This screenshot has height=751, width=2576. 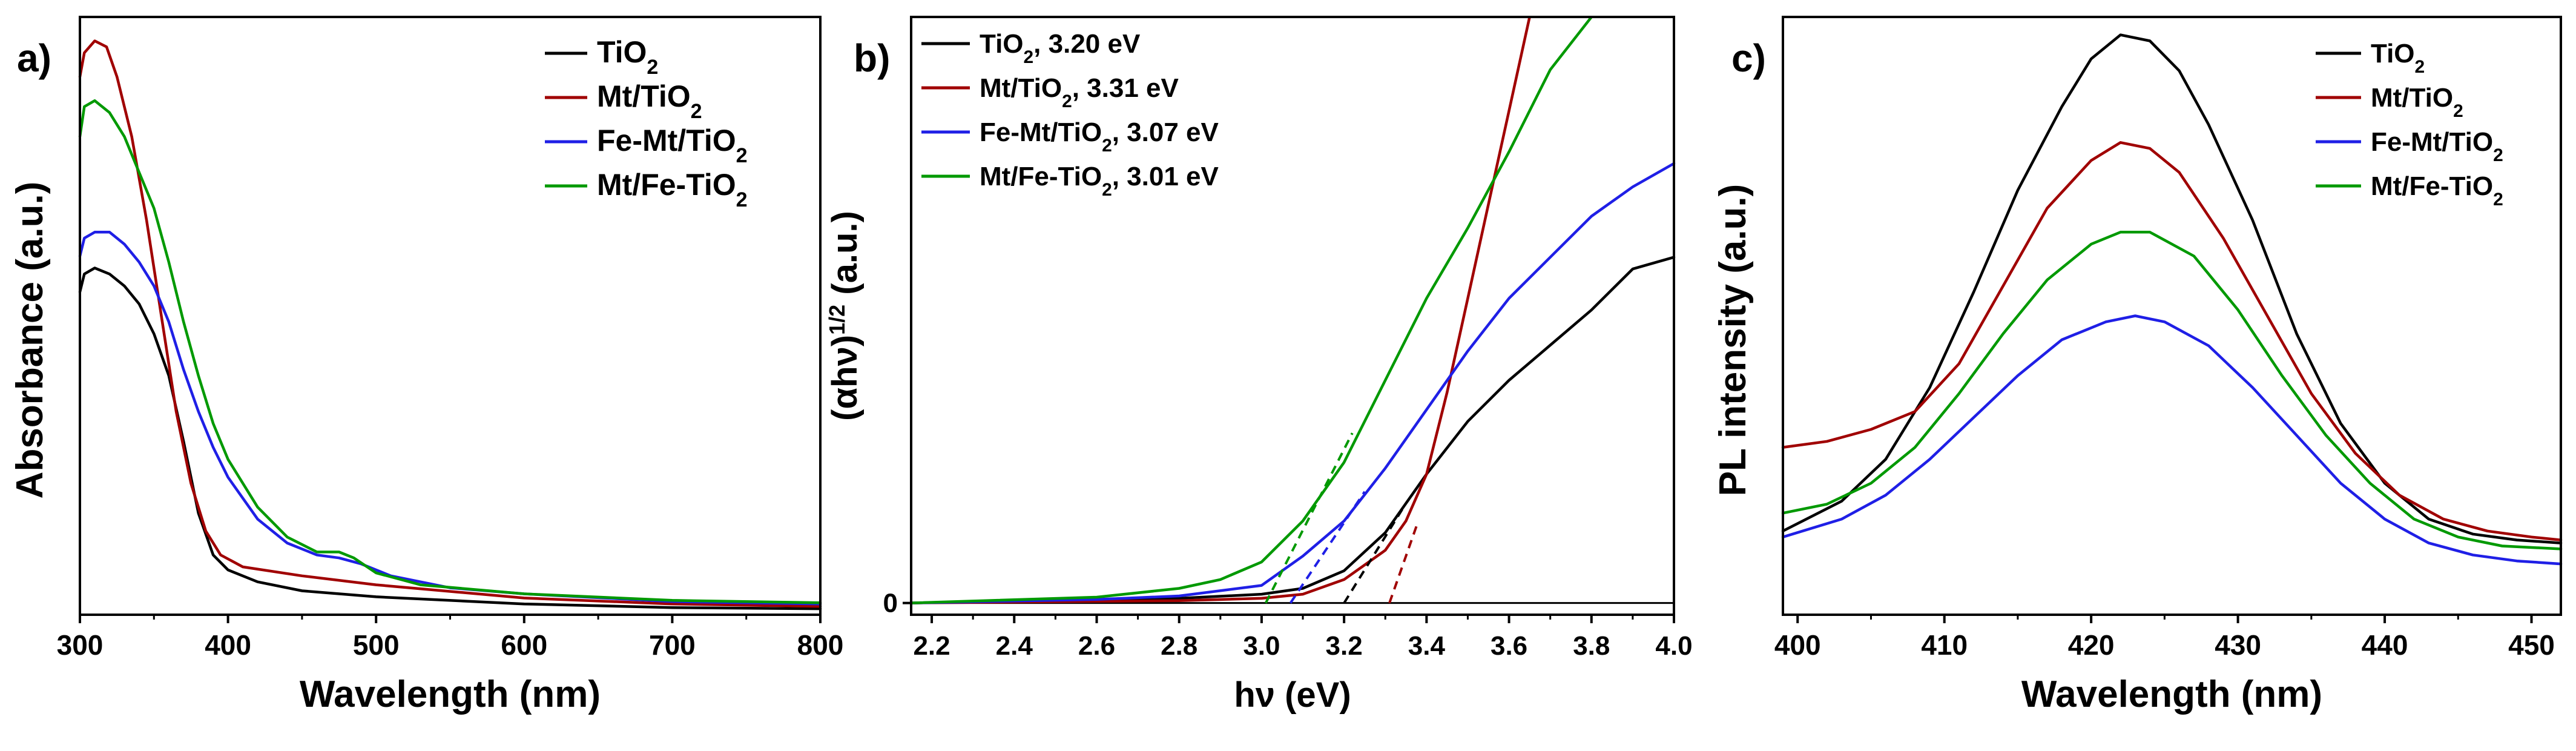 What do you see at coordinates (1179, 646) in the screenshot?
I see `x-tick-label: 2.8` at bounding box center [1179, 646].